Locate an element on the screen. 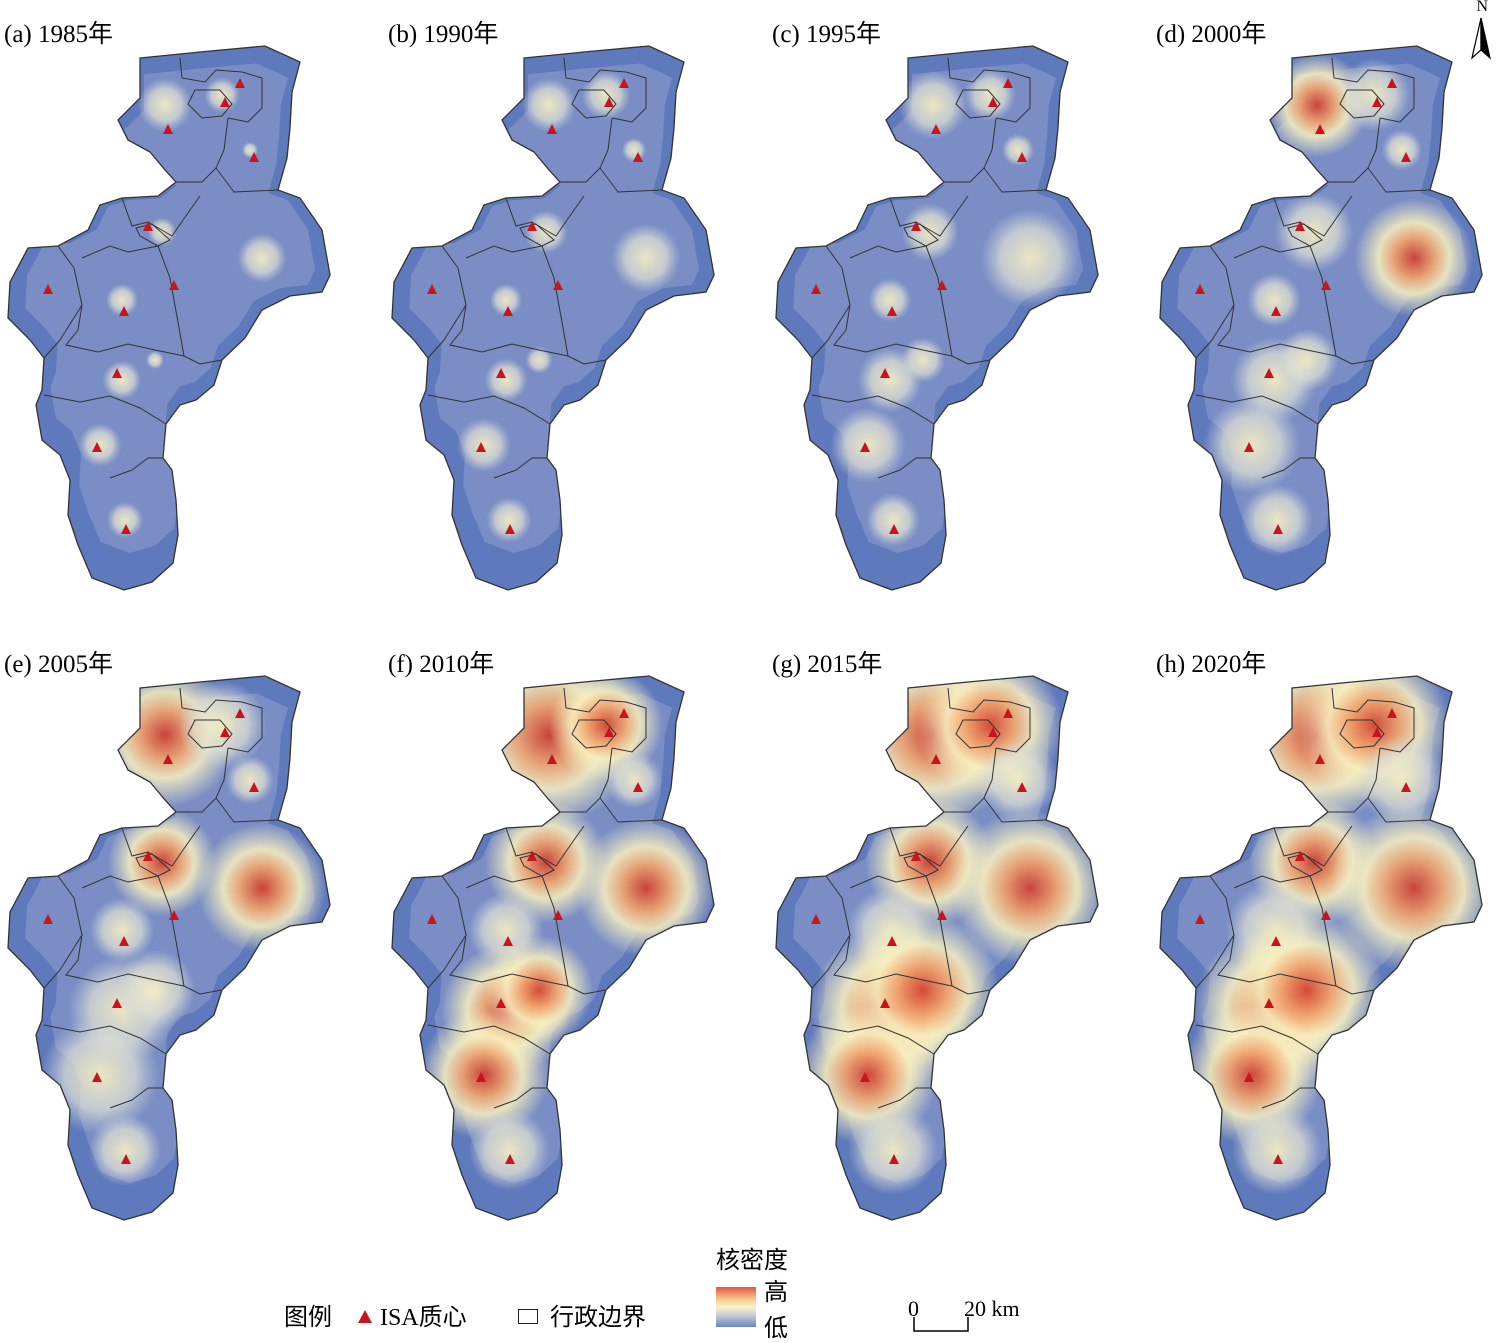  panel-label: (f) 2010年 is located at coordinates (441, 664).